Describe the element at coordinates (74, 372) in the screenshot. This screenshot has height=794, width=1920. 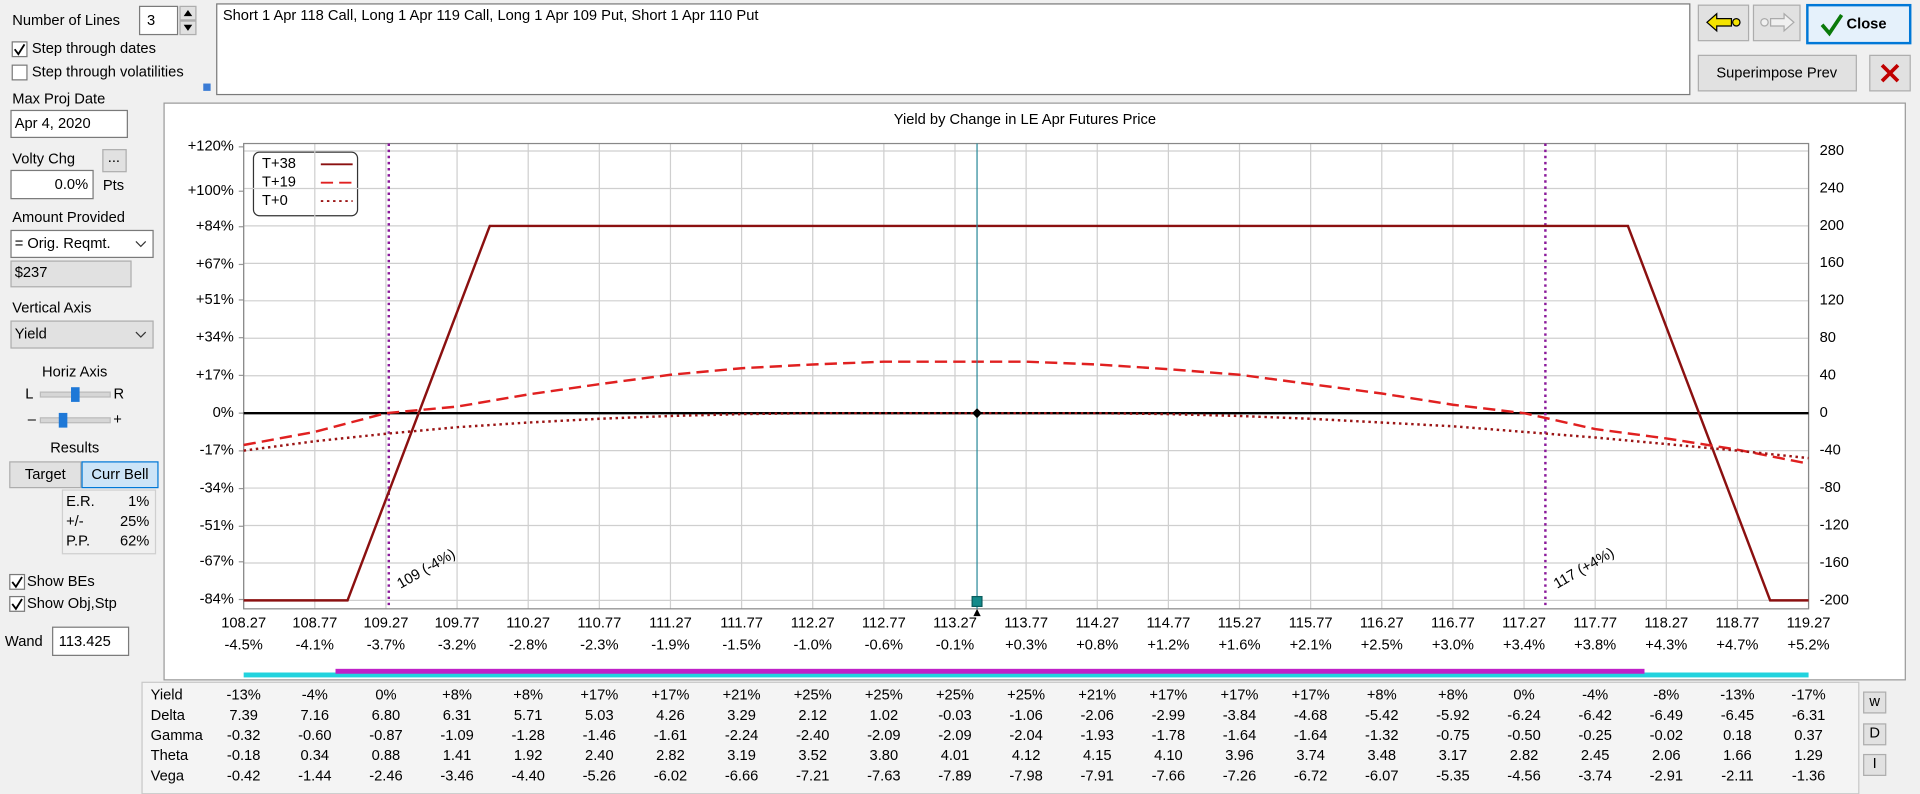
I see `label: Horiz Axis` at that location.